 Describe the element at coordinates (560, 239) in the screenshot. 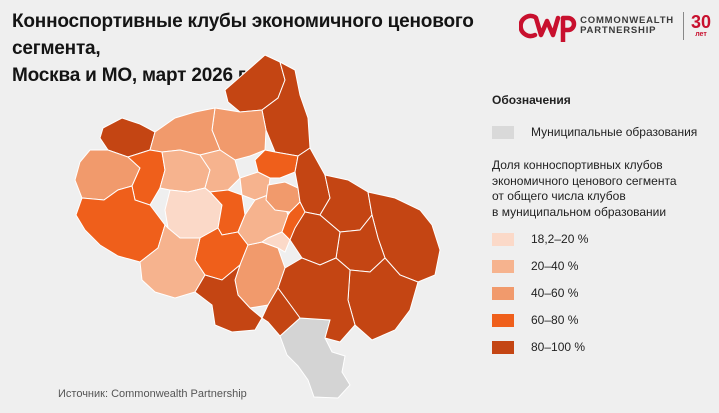

I see `bin-1-label: 18,2–20 %` at that location.